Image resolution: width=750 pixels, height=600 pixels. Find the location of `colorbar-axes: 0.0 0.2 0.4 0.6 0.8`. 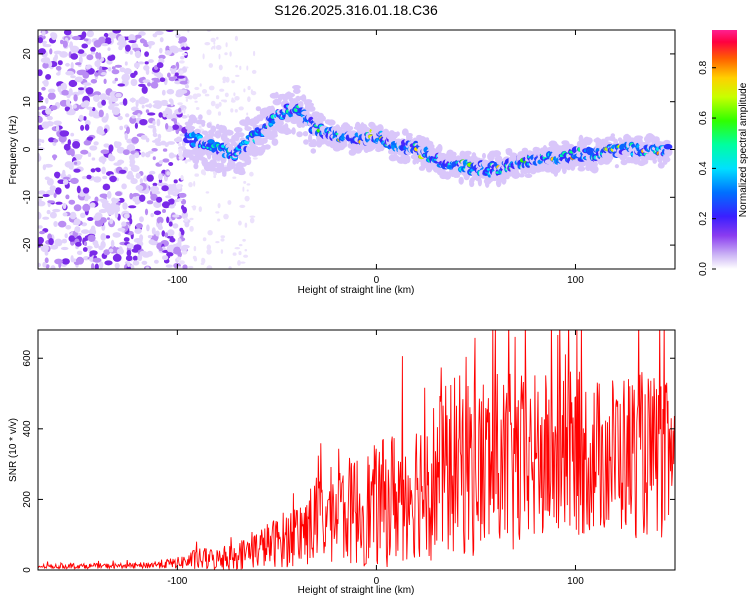

colorbar-axes: 0.0 0.2 0.4 0.6 0.8 is located at coordinates (707, 168).